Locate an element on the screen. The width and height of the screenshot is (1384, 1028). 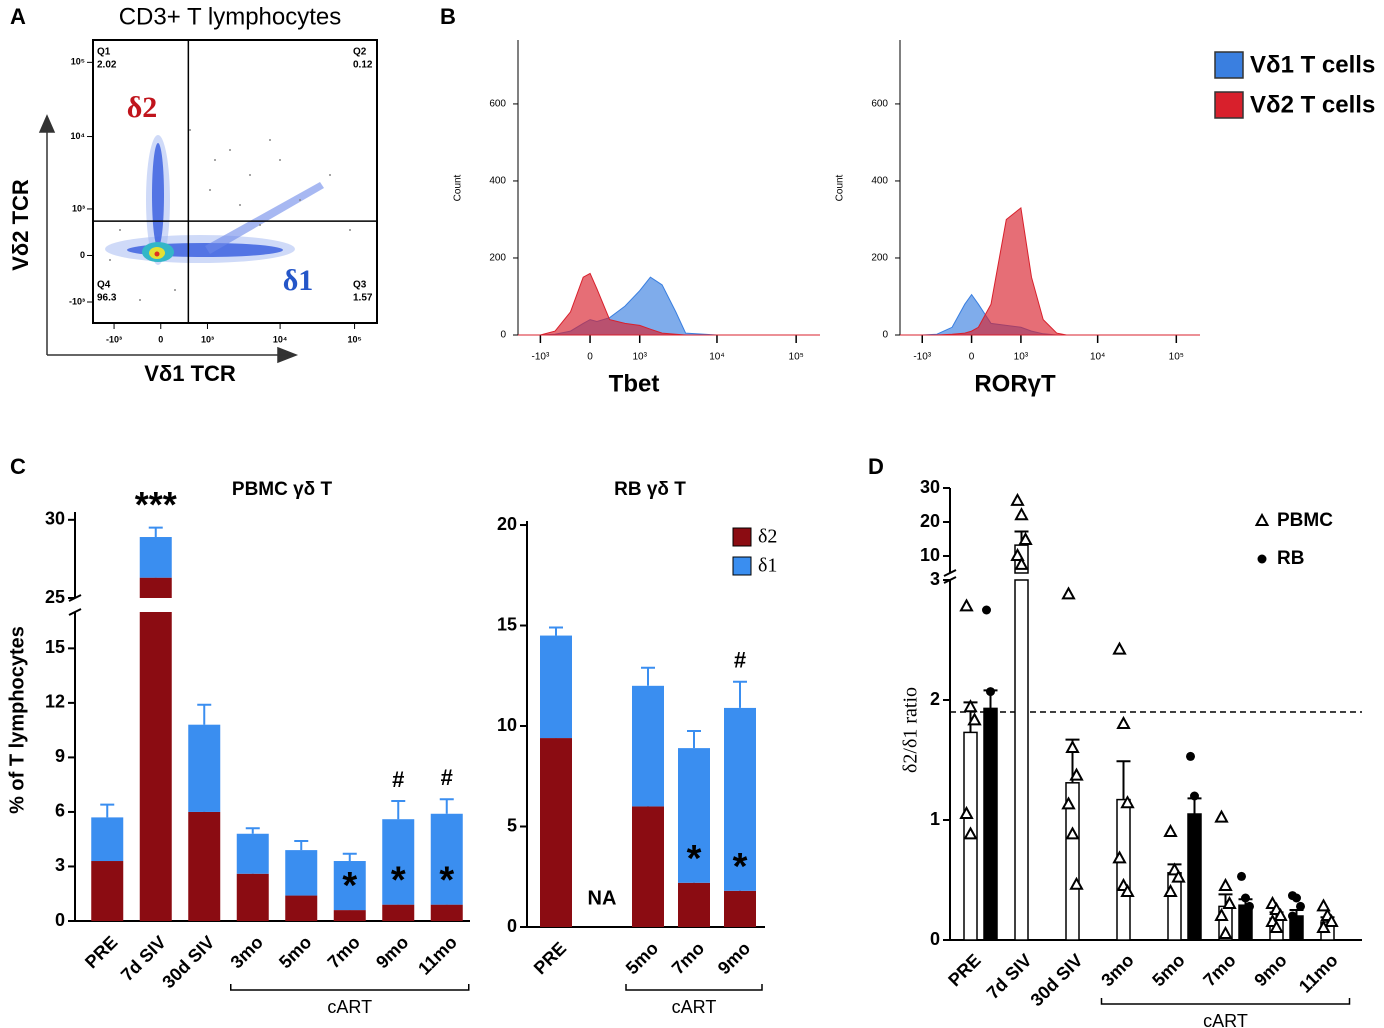
panel-letter: D is located at coordinates (876, 466).